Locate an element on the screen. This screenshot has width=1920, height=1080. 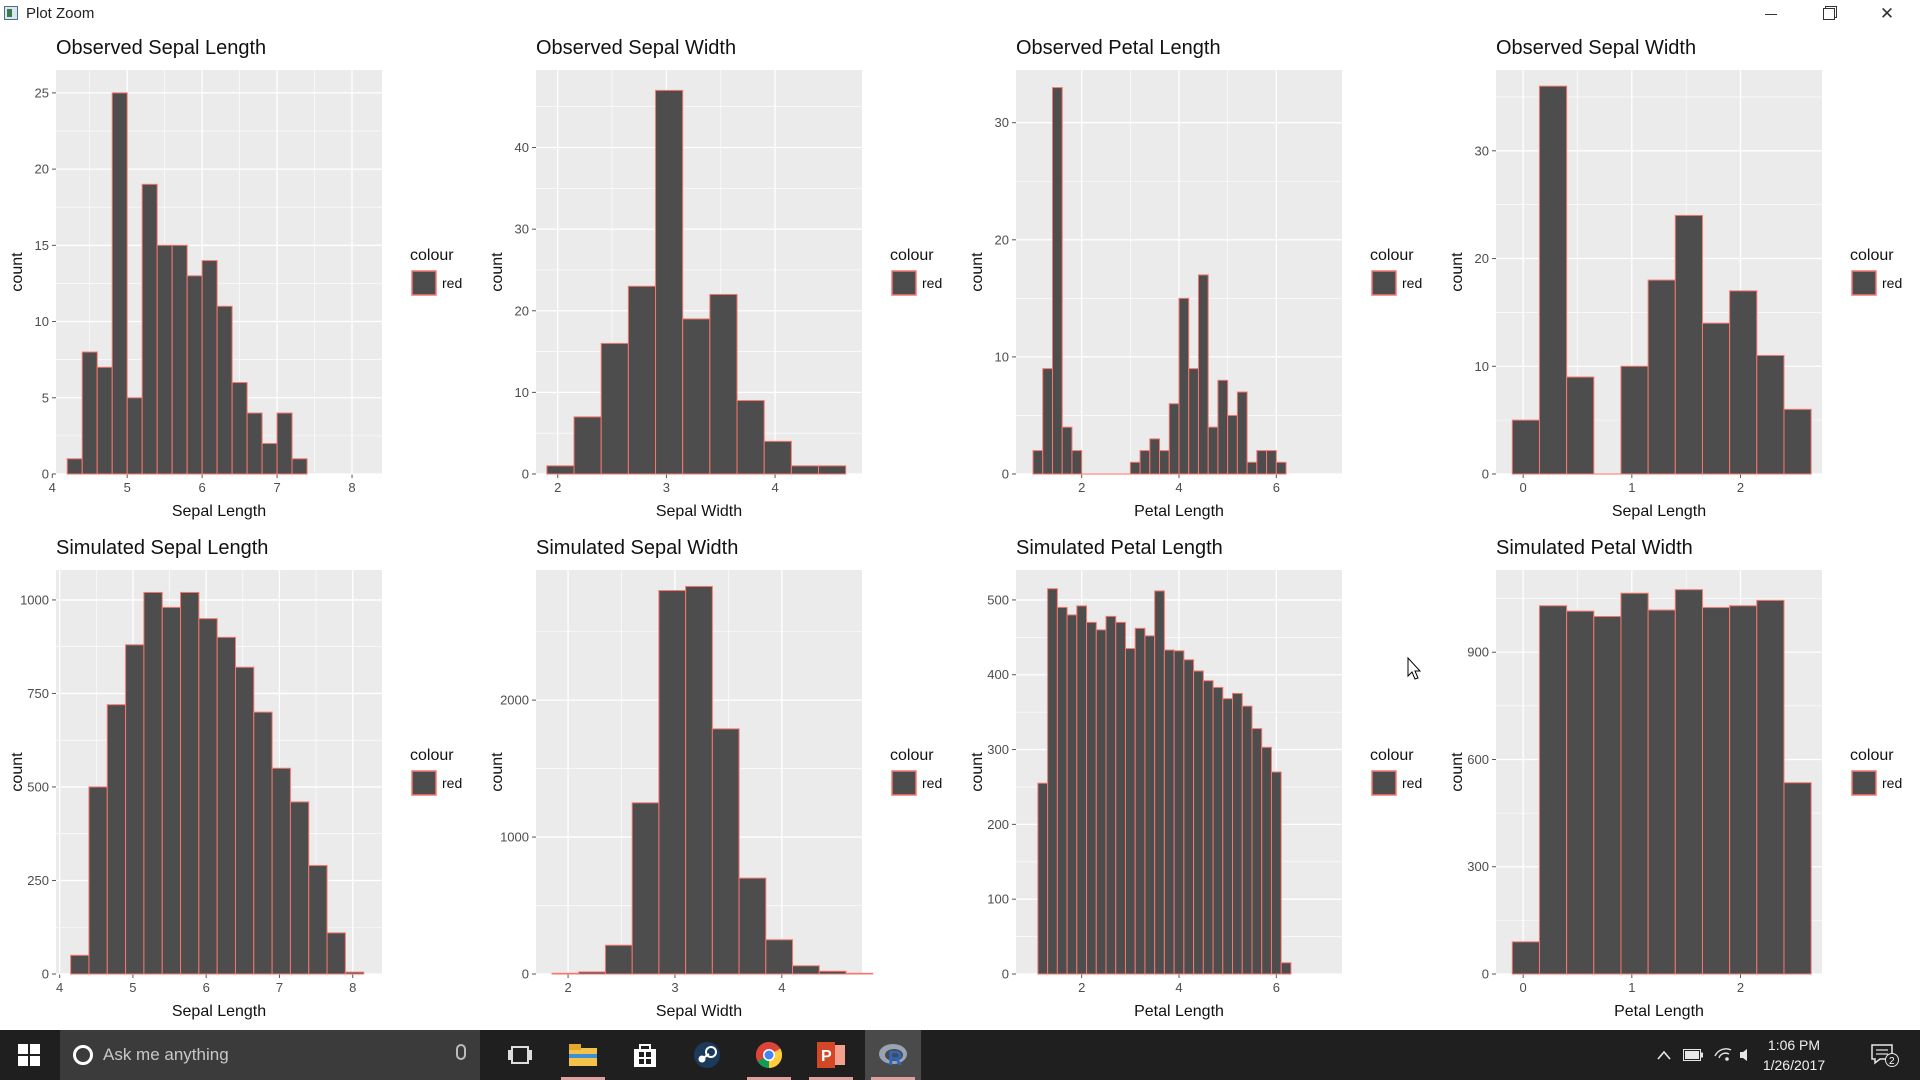
y-tick-label: 600 is located at coordinates (1478, 759).